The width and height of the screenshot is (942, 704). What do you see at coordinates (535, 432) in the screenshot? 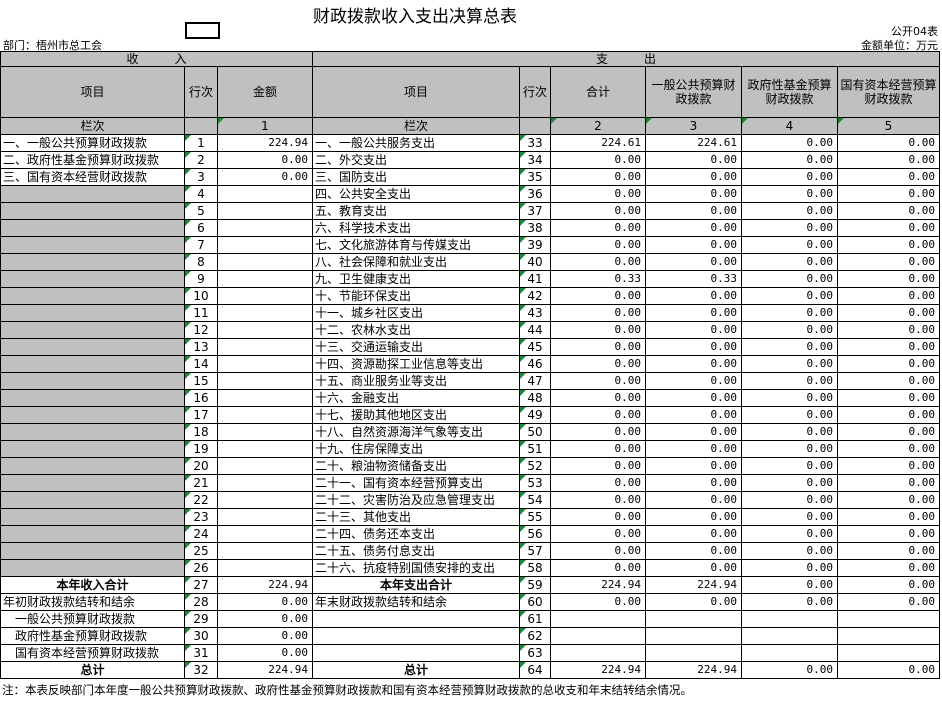
I see `line-number: 50` at bounding box center [535, 432].